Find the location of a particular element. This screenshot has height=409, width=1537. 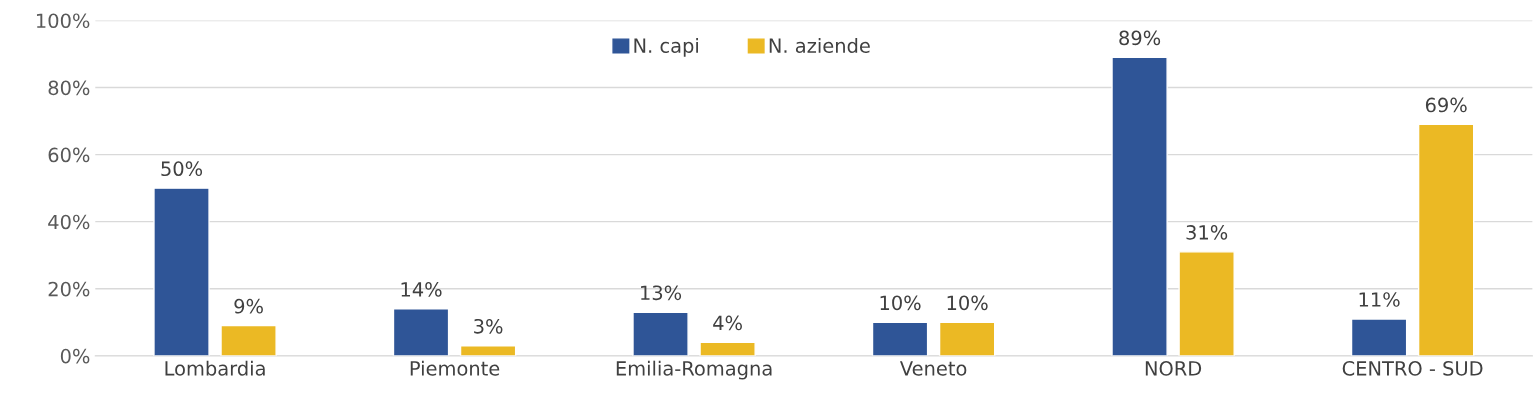

x-tick-label: NORD is located at coordinates (1173, 368).